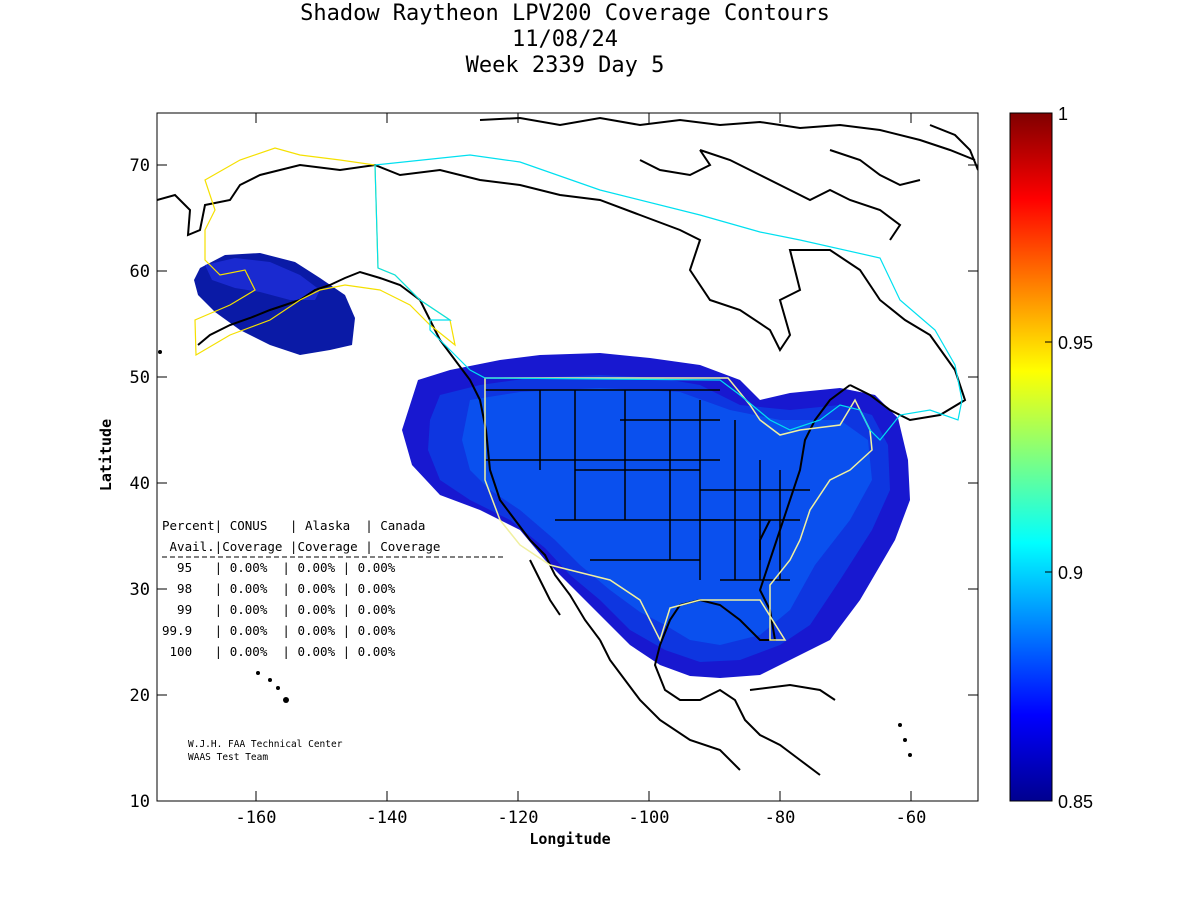 This screenshot has height=900, width=1200. What do you see at coordinates (140, 166) in the screenshot?
I see `ytick-label: 70` at bounding box center [140, 166].